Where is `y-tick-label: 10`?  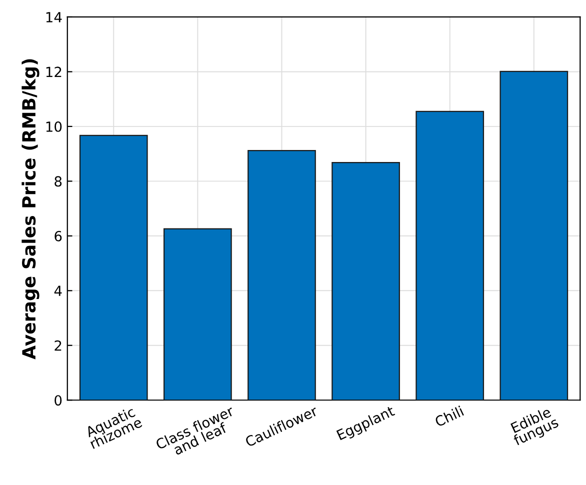 y-tick-label: 10 is located at coordinates (54, 126).